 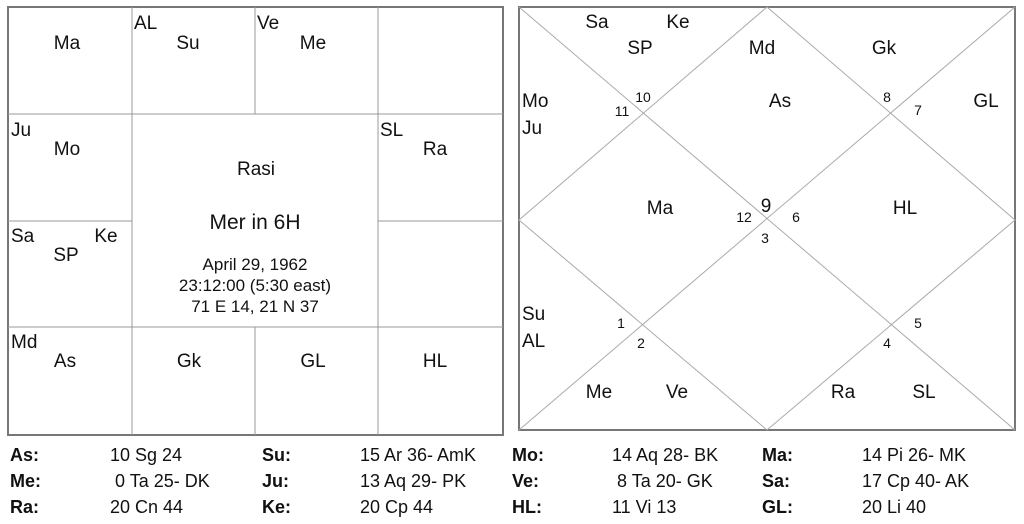 What do you see at coordinates (147, 507) in the screenshot?
I see `position-value: 20 Cn 44` at bounding box center [147, 507].